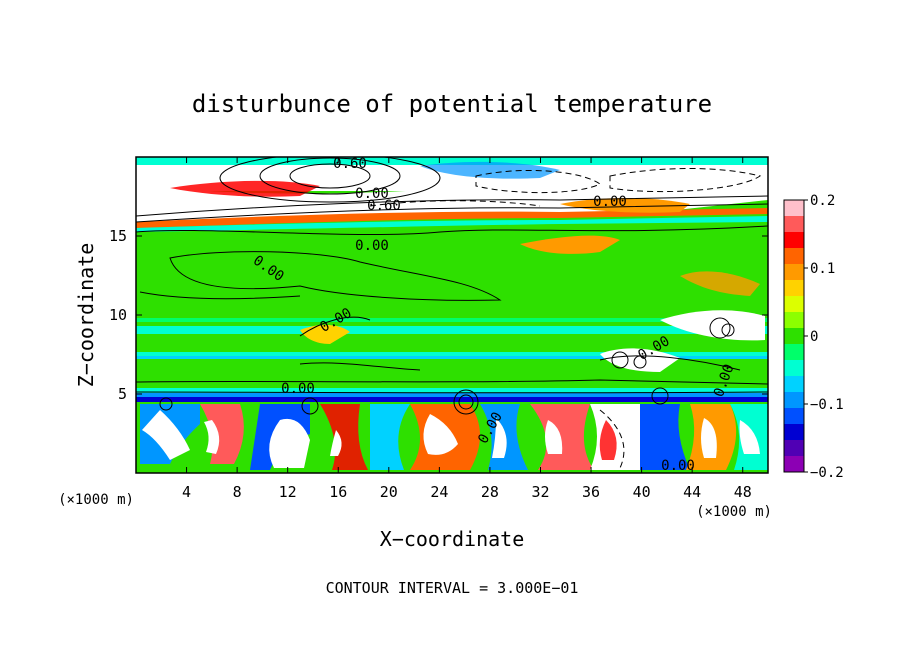 The height and width of the screenshot is (654, 904). What do you see at coordinates (822, 201) in the screenshot?
I see `colorbar-tick-label: 0.2` at bounding box center [822, 201].